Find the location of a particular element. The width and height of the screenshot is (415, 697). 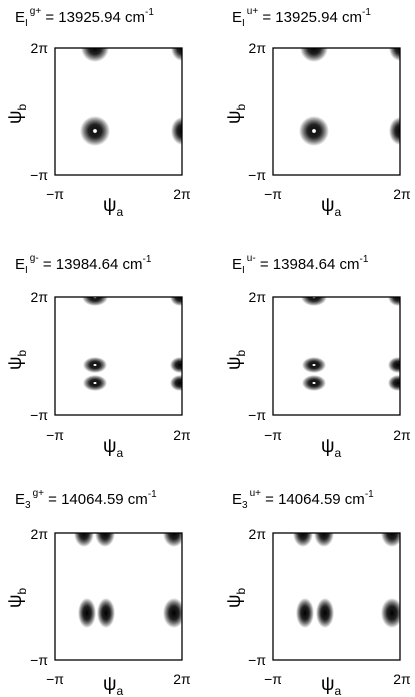

panel-4: EIu- = 13984.64 cm-1 2π −π −π 2π ψa ψb is located at coordinates (317, 356).